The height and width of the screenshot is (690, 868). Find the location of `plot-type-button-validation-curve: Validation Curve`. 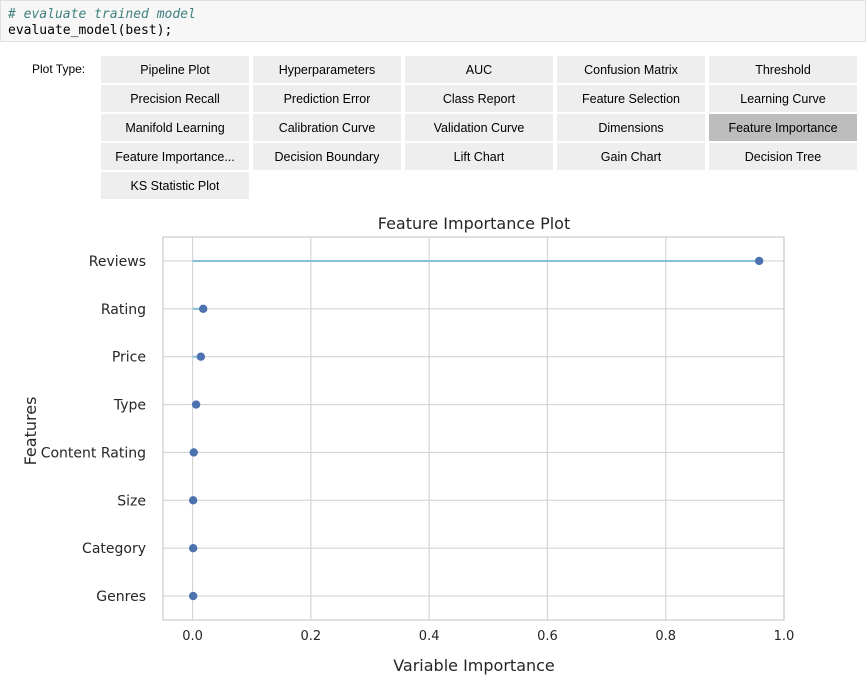

plot-type-button-validation-curve: Validation Curve is located at coordinates (479, 127).